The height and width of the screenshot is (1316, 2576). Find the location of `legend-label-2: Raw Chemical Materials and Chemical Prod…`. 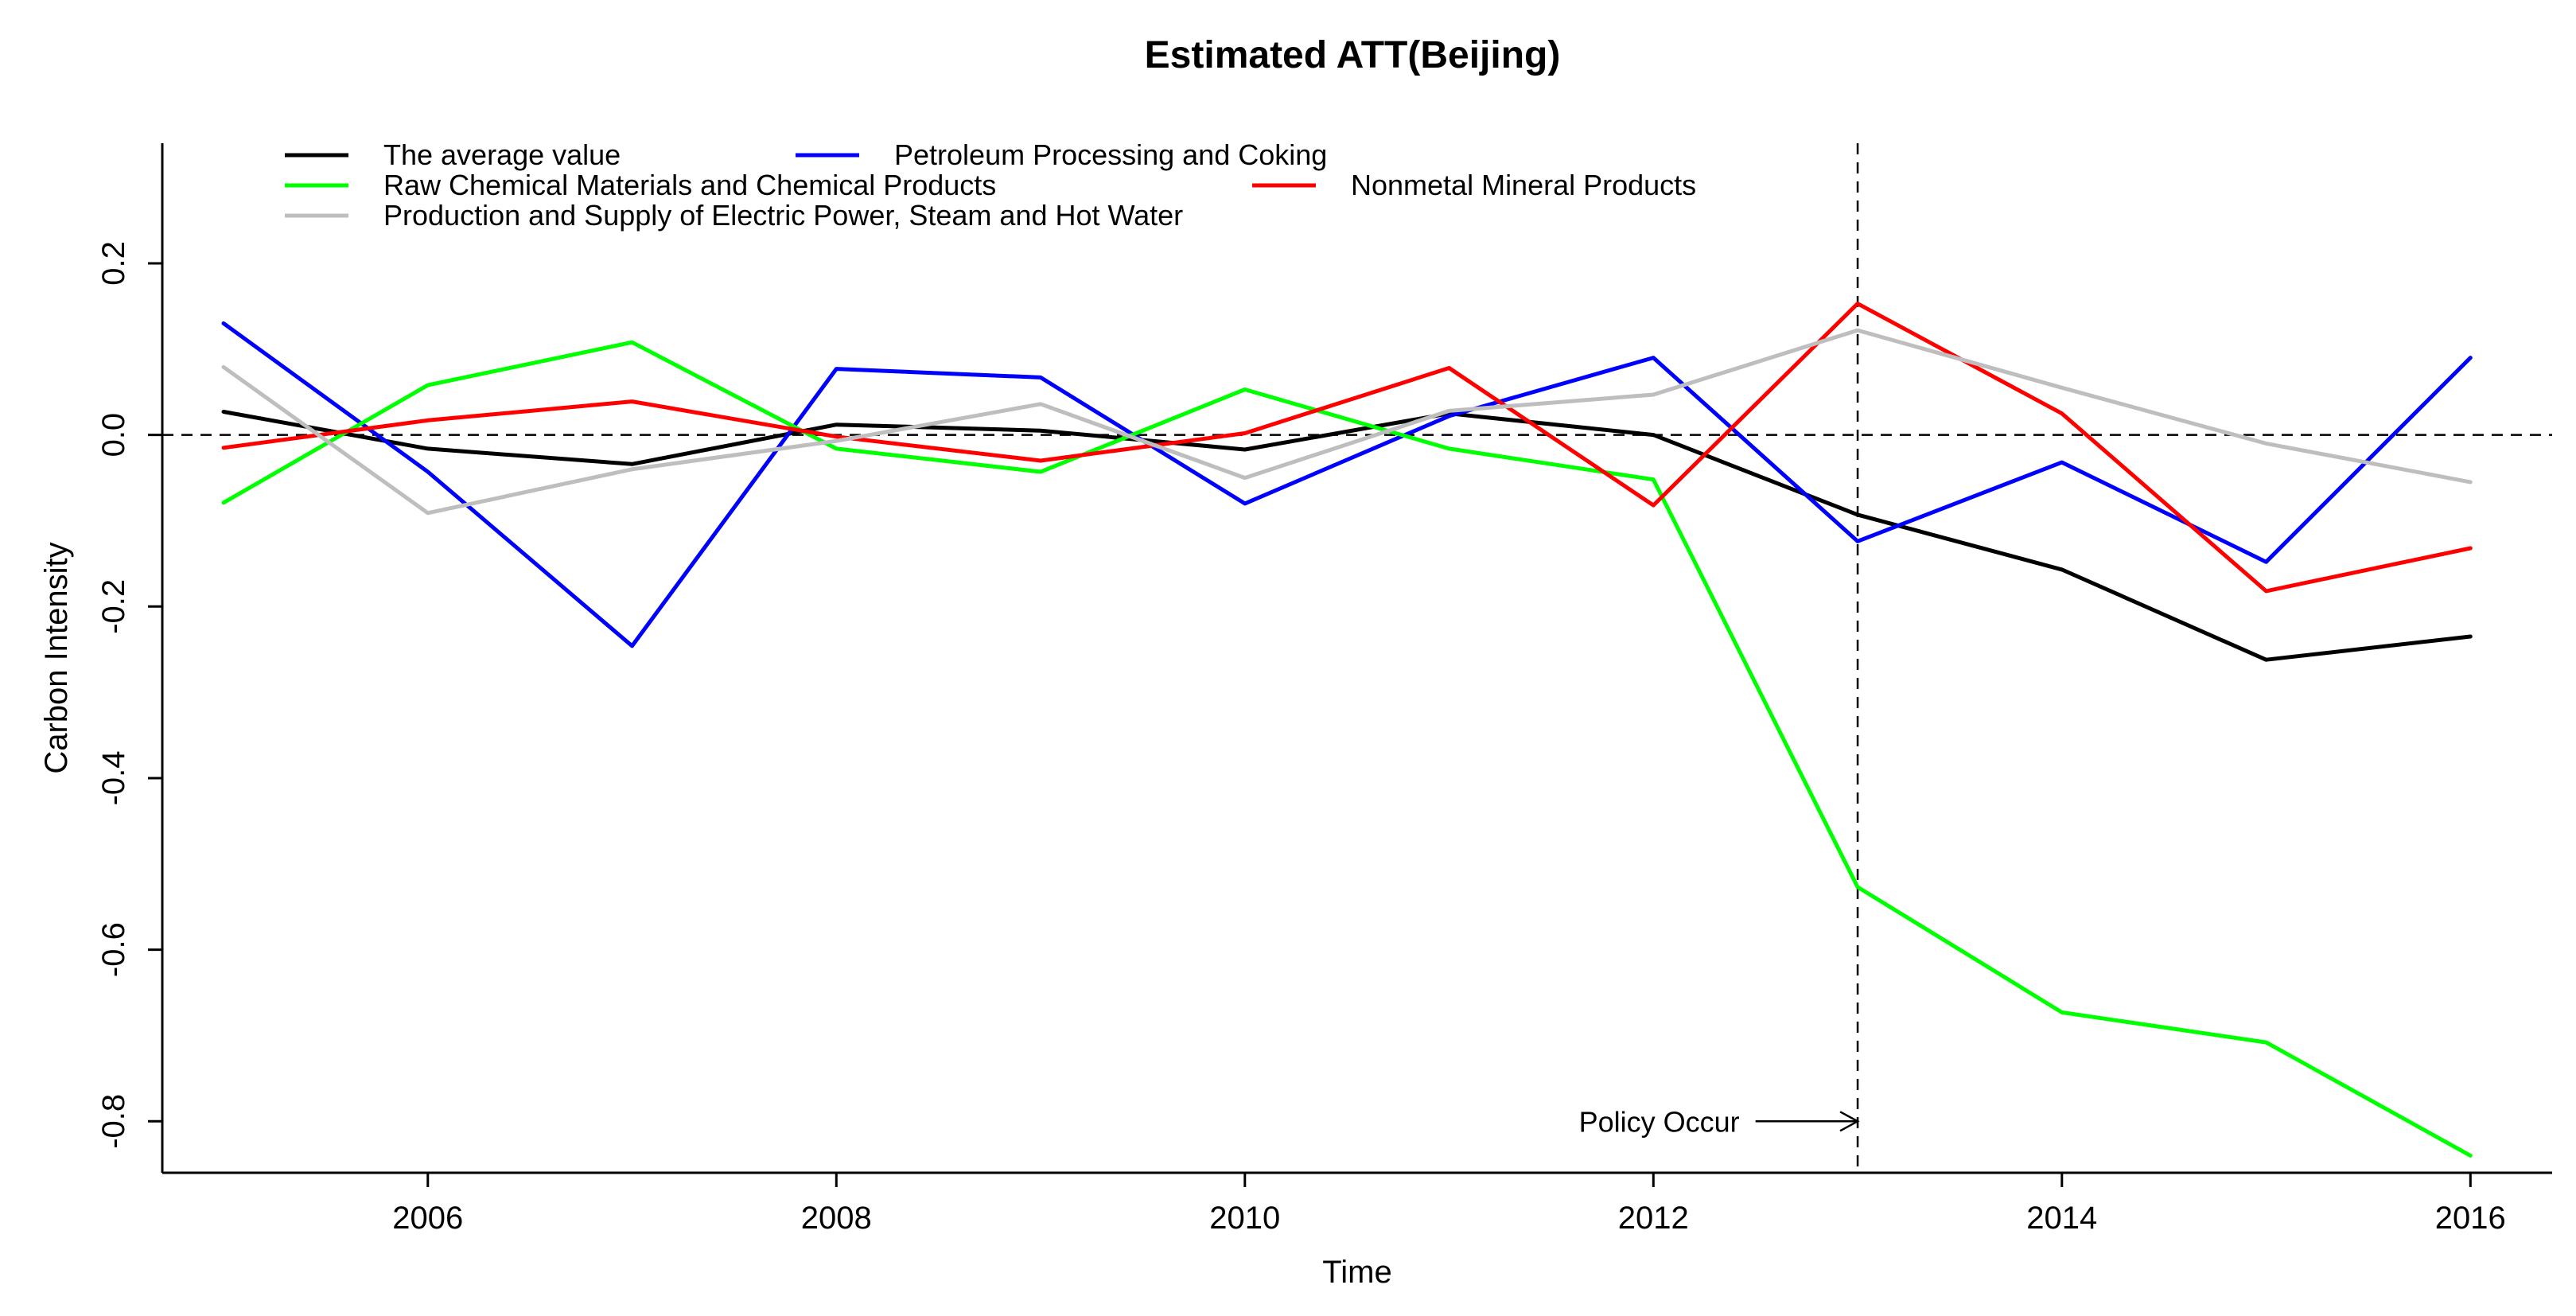

legend-label-2: Raw Chemical Materials and Chemical Prod… is located at coordinates (690, 185).